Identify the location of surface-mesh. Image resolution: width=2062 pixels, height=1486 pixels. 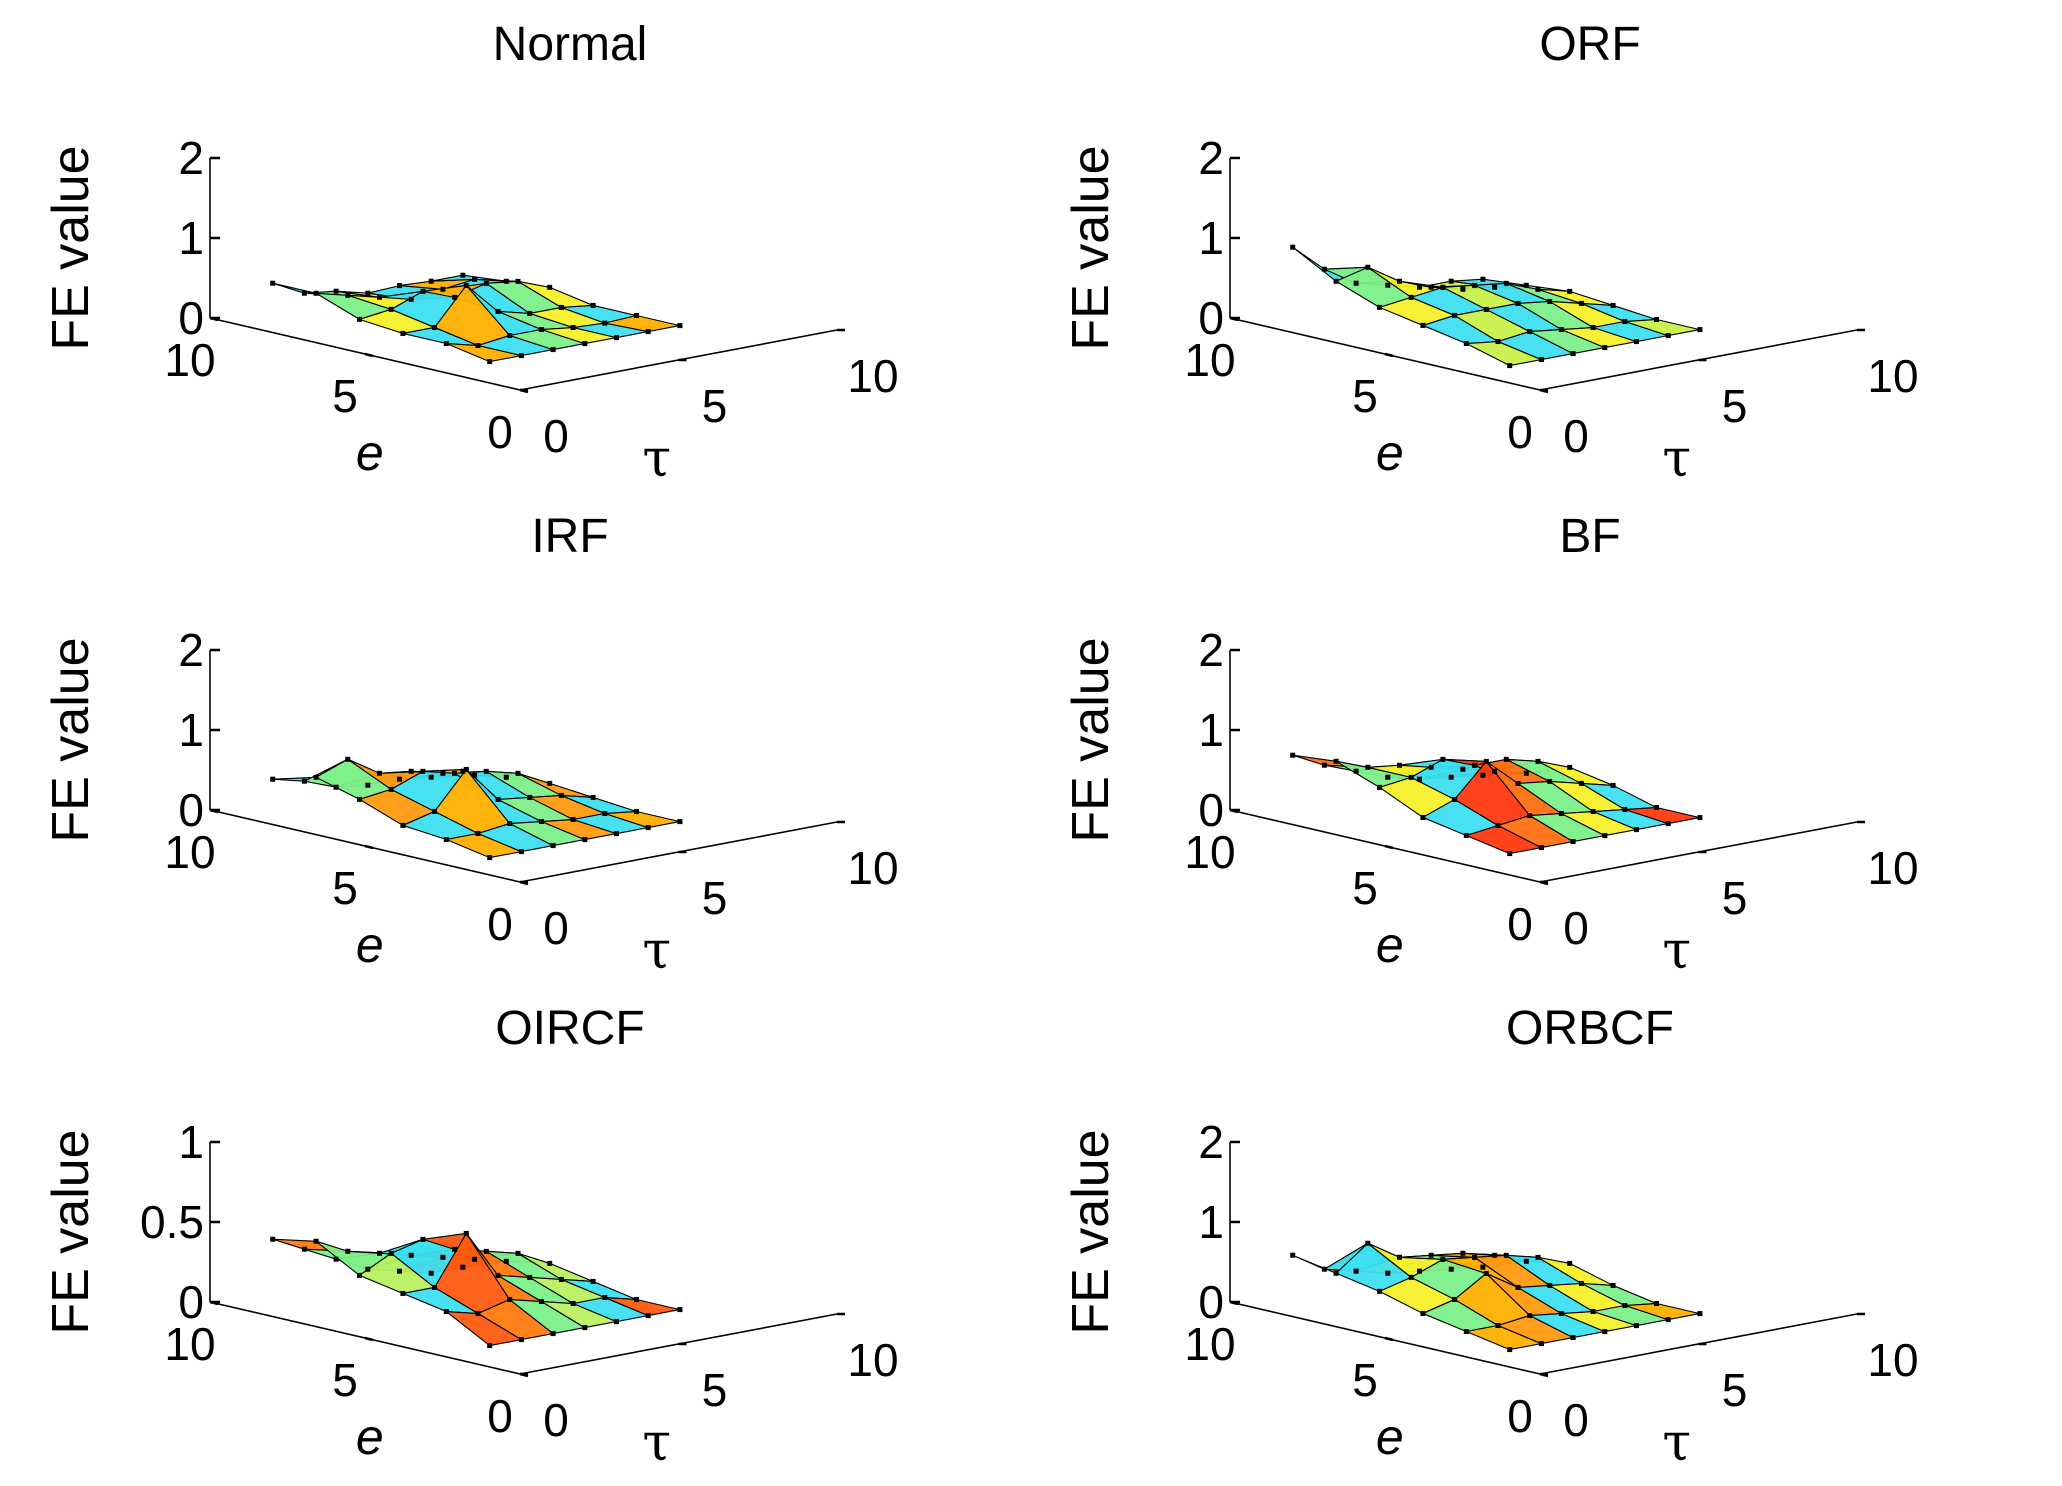
(476, 1289).